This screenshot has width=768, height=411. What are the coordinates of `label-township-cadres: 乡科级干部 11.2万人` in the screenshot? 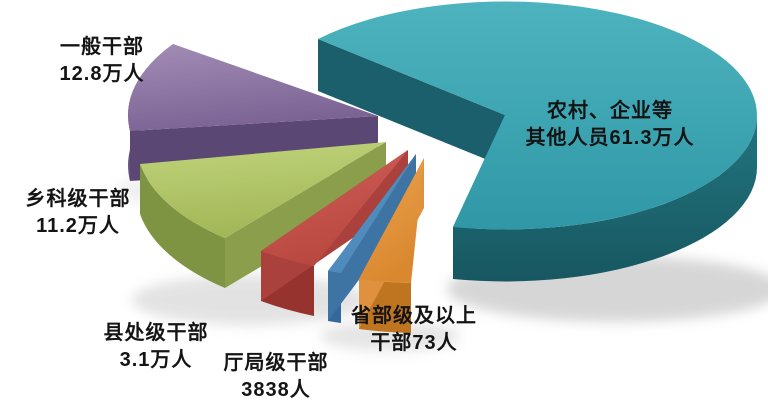 It's located at (78, 213).